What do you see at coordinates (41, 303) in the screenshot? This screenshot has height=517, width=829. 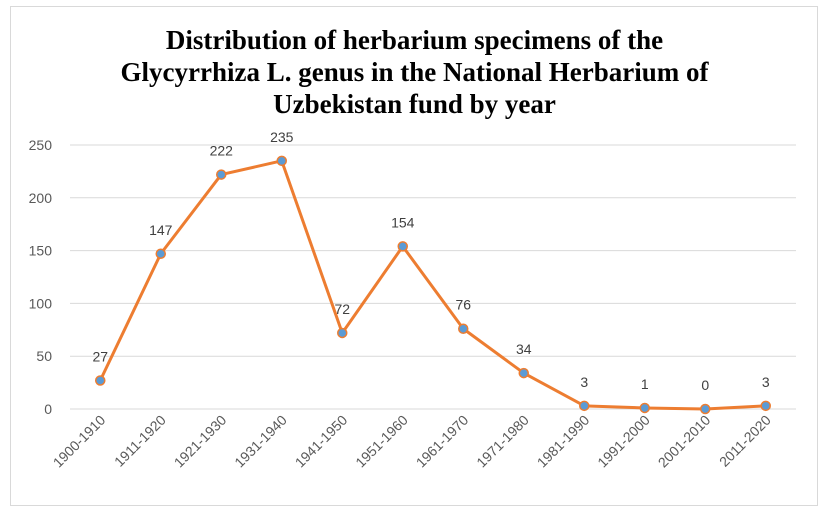 I see `y-tick-label: 100` at bounding box center [41, 303].